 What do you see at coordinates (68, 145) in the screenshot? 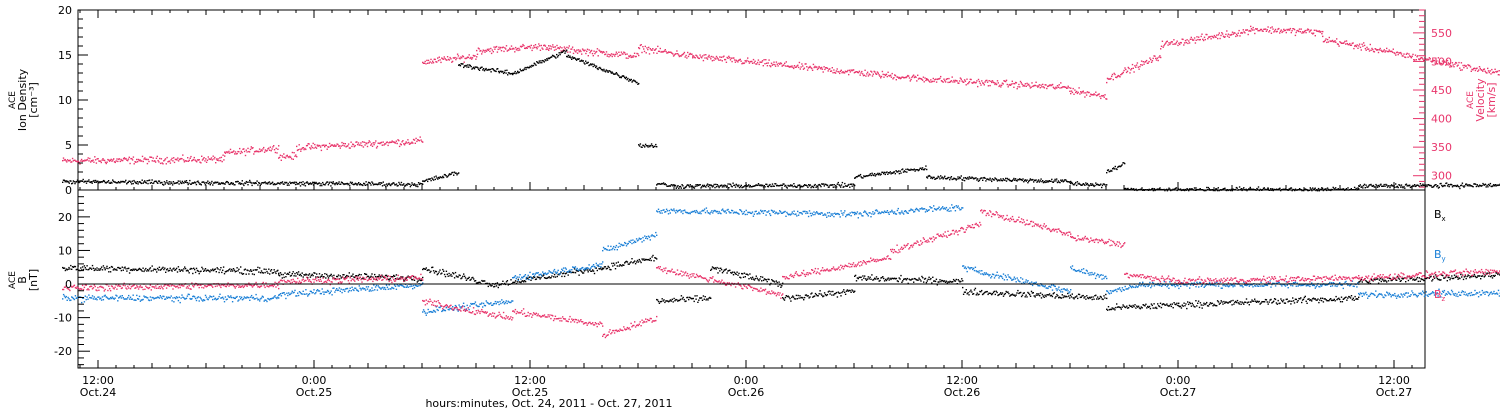
I see `density-tick-label: 5` at bounding box center [68, 145].